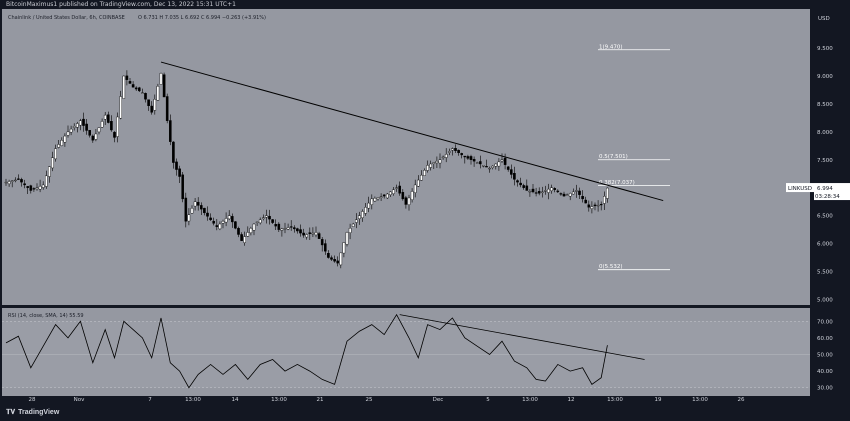 The image size is (850, 421). What do you see at coordinates (571, 400) in the screenshot?
I see `time-tick-label: 12` at bounding box center [571, 400].